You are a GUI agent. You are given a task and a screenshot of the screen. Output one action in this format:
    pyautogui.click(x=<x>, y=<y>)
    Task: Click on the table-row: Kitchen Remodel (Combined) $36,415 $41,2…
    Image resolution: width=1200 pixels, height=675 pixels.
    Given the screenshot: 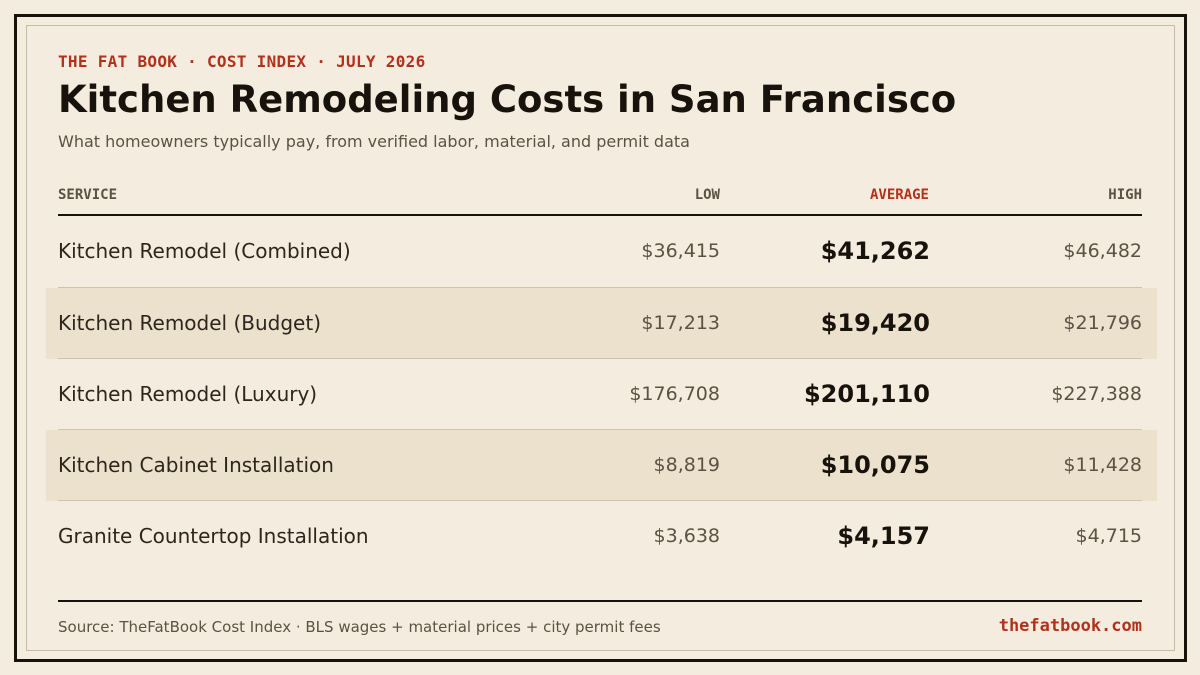 What is the action you would take?
    pyautogui.click(x=601, y=251)
    